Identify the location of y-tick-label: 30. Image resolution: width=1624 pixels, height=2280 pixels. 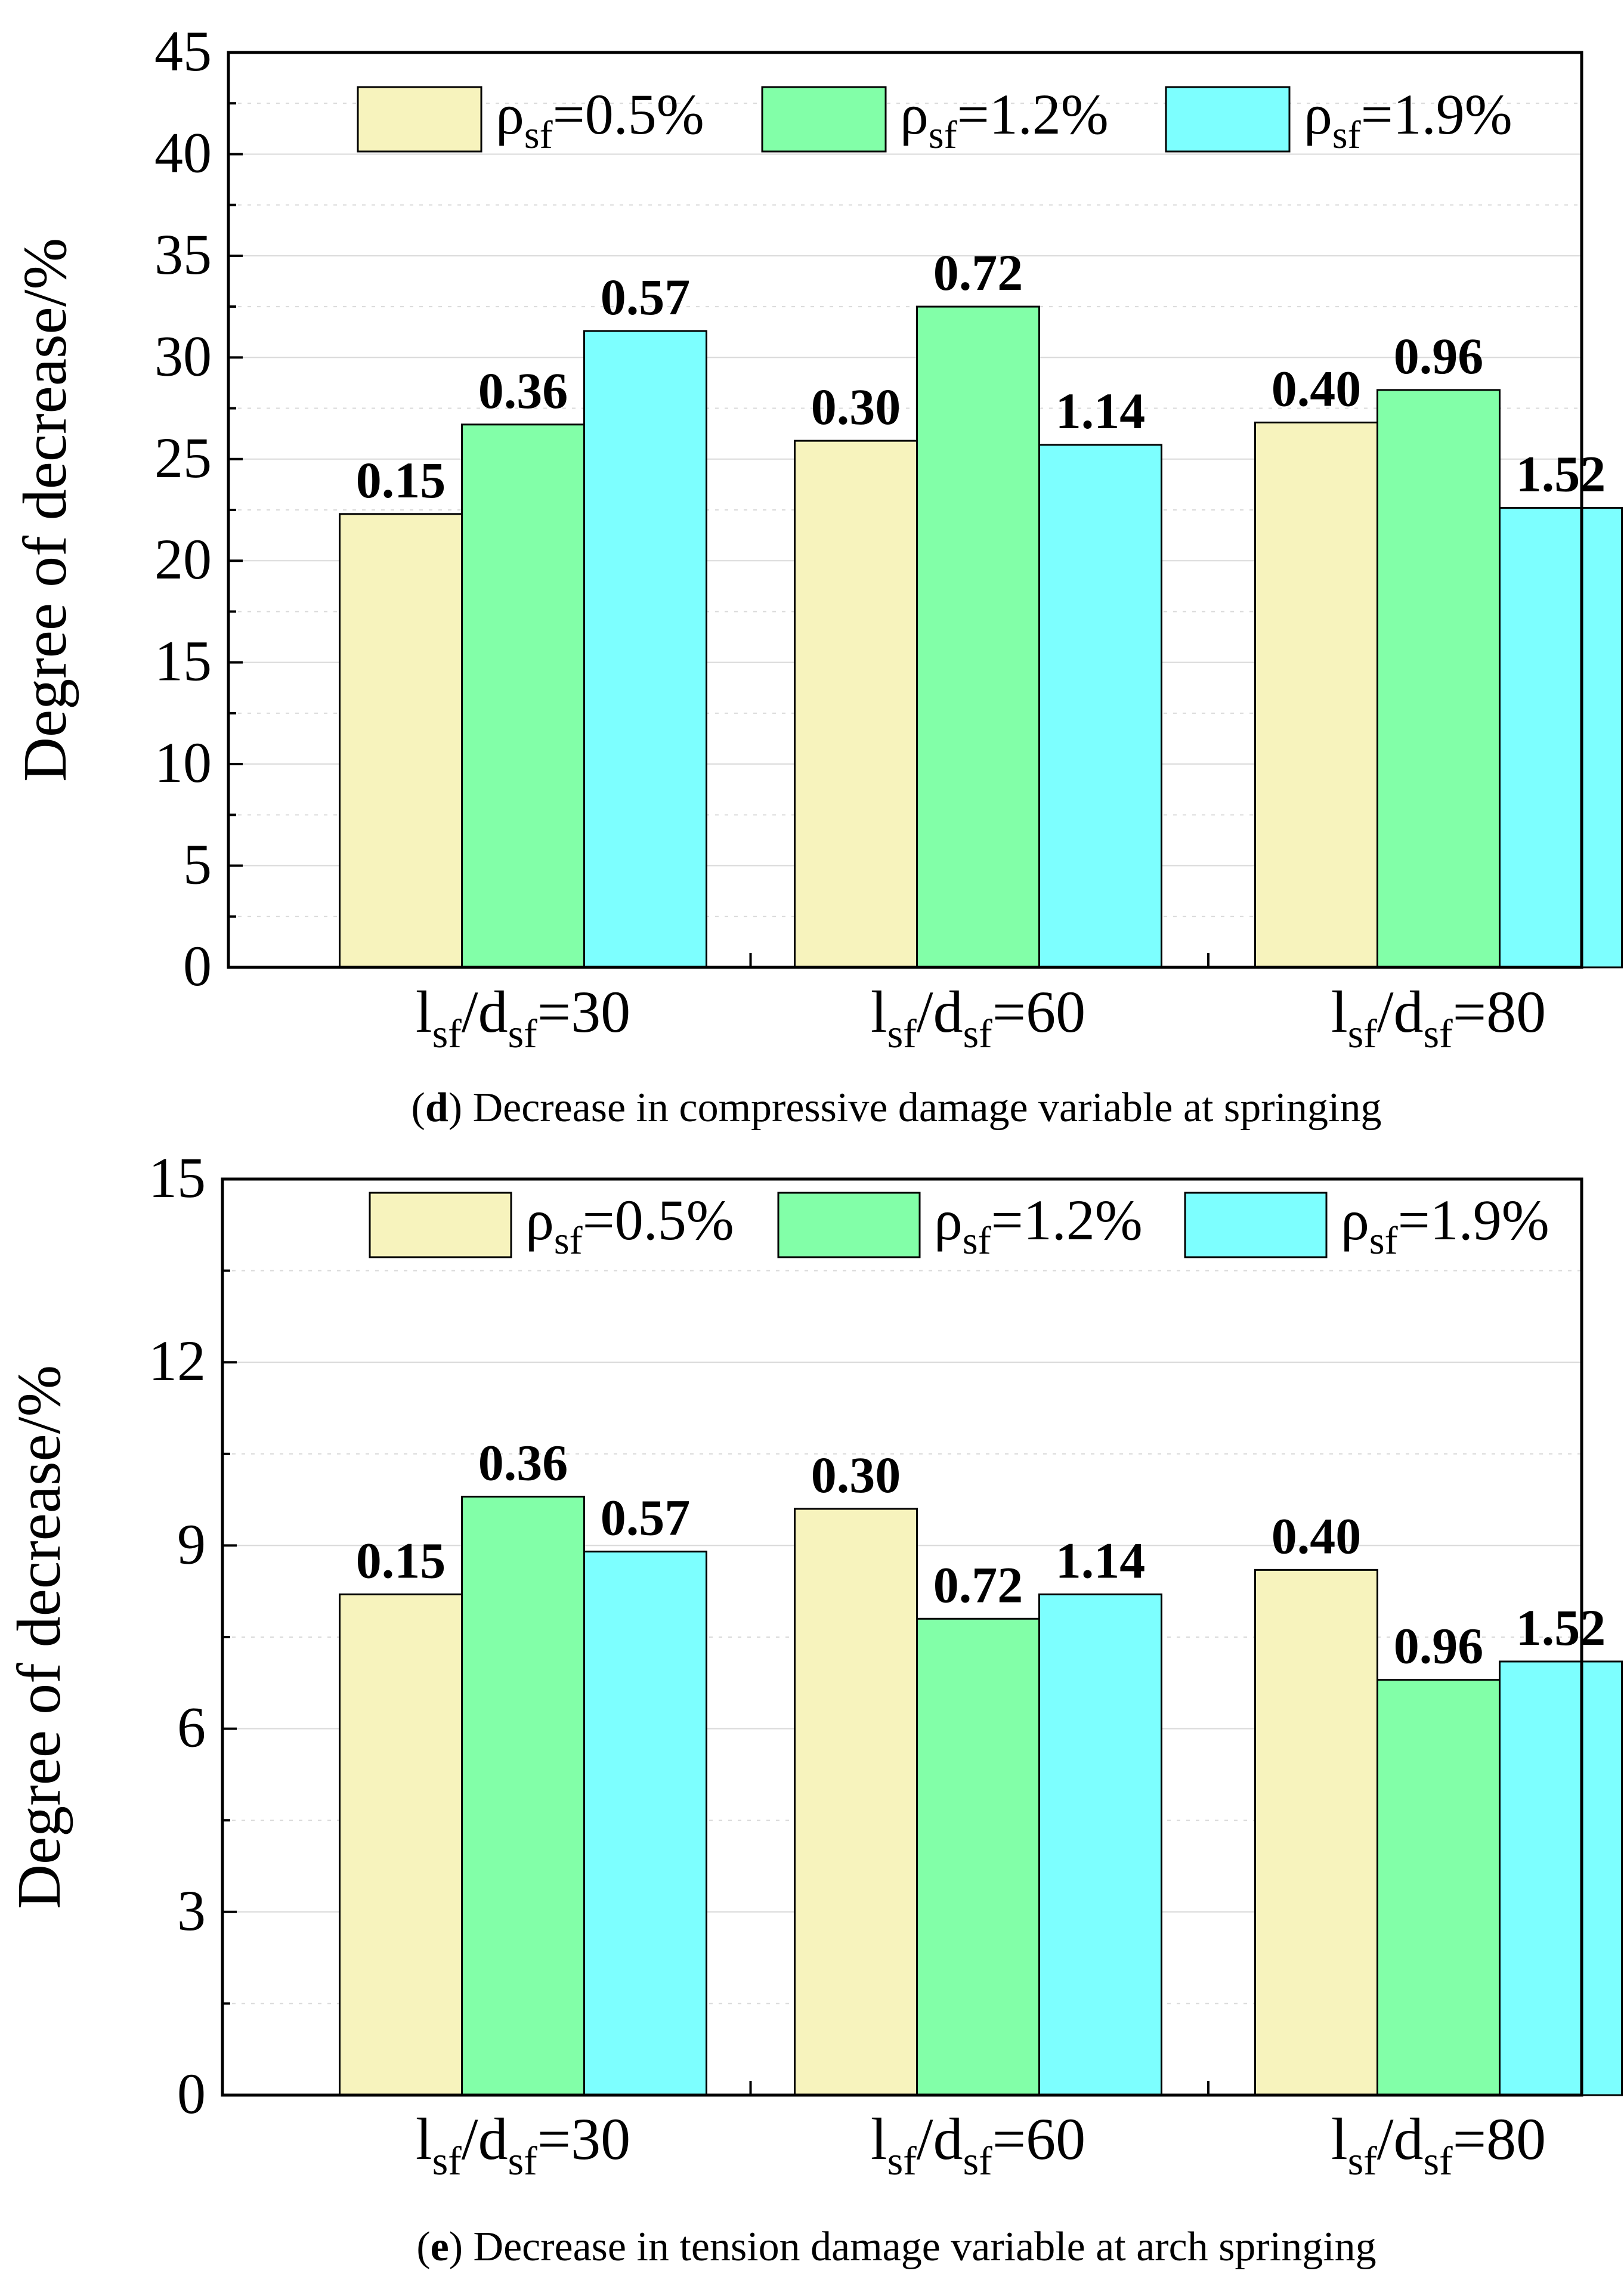
(183, 356).